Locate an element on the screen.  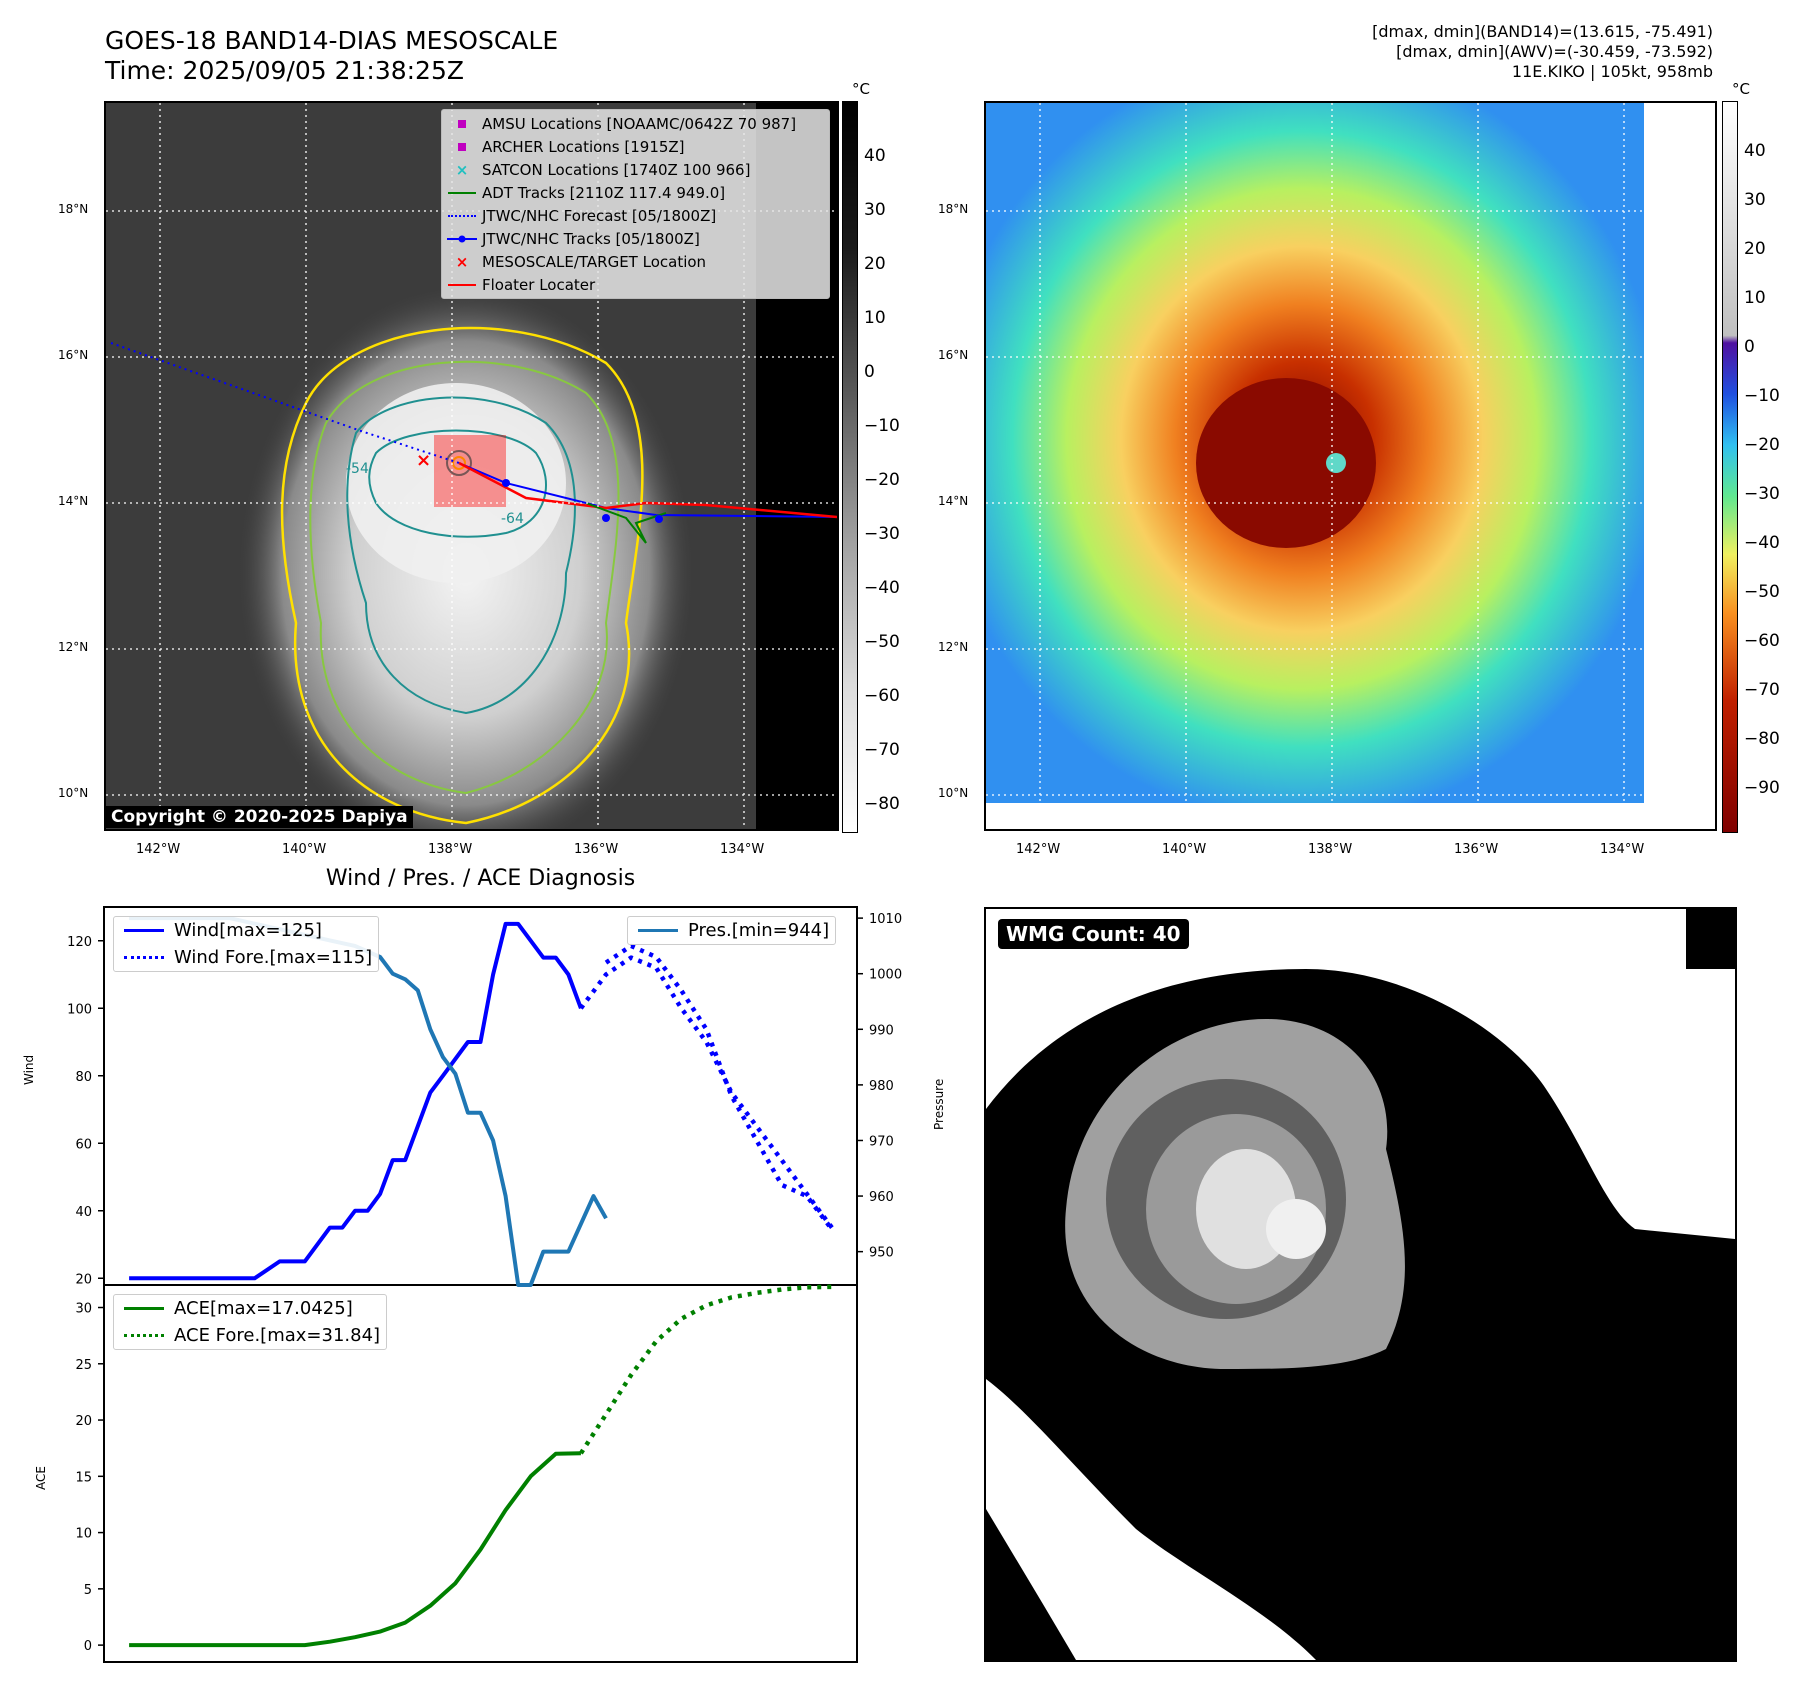
wmg-count-badge: WMG Count: 40 is located at coordinates (1093, 934).